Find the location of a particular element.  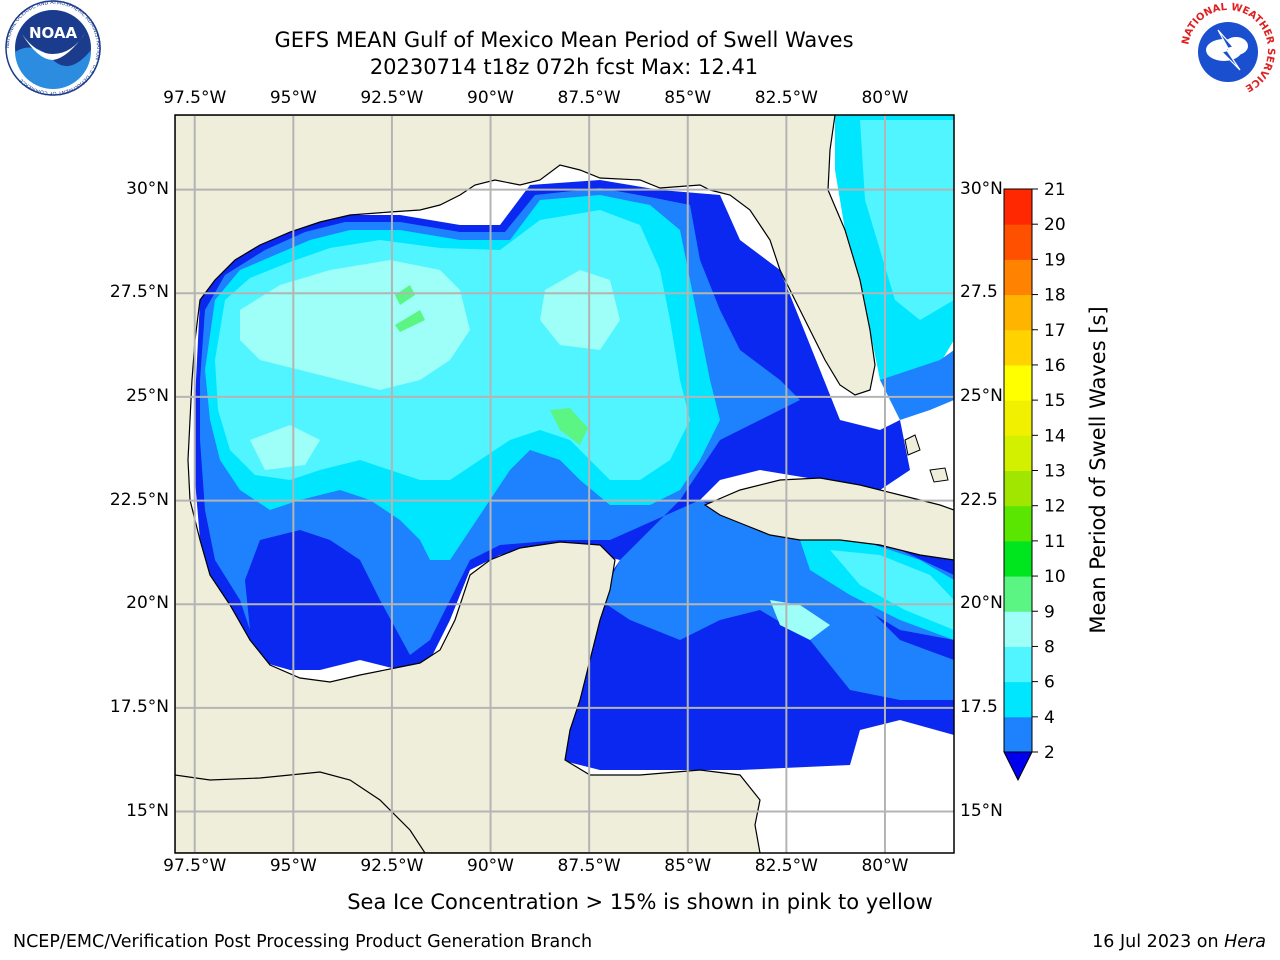

footer-date: 16 Jul 2023 on Hera is located at coordinates (1179, 942).